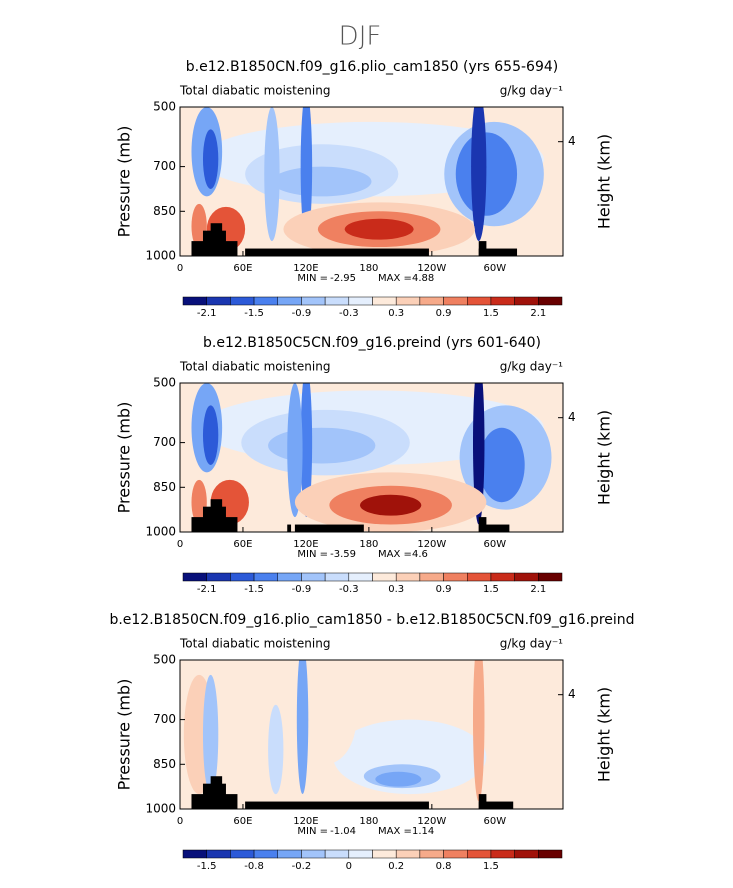 This screenshot has height=888, width=733. What do you see at coordinates (538, 313) in the screenshot?
I see `colorbar-label: 2.1` at bounding box center [538, 313].